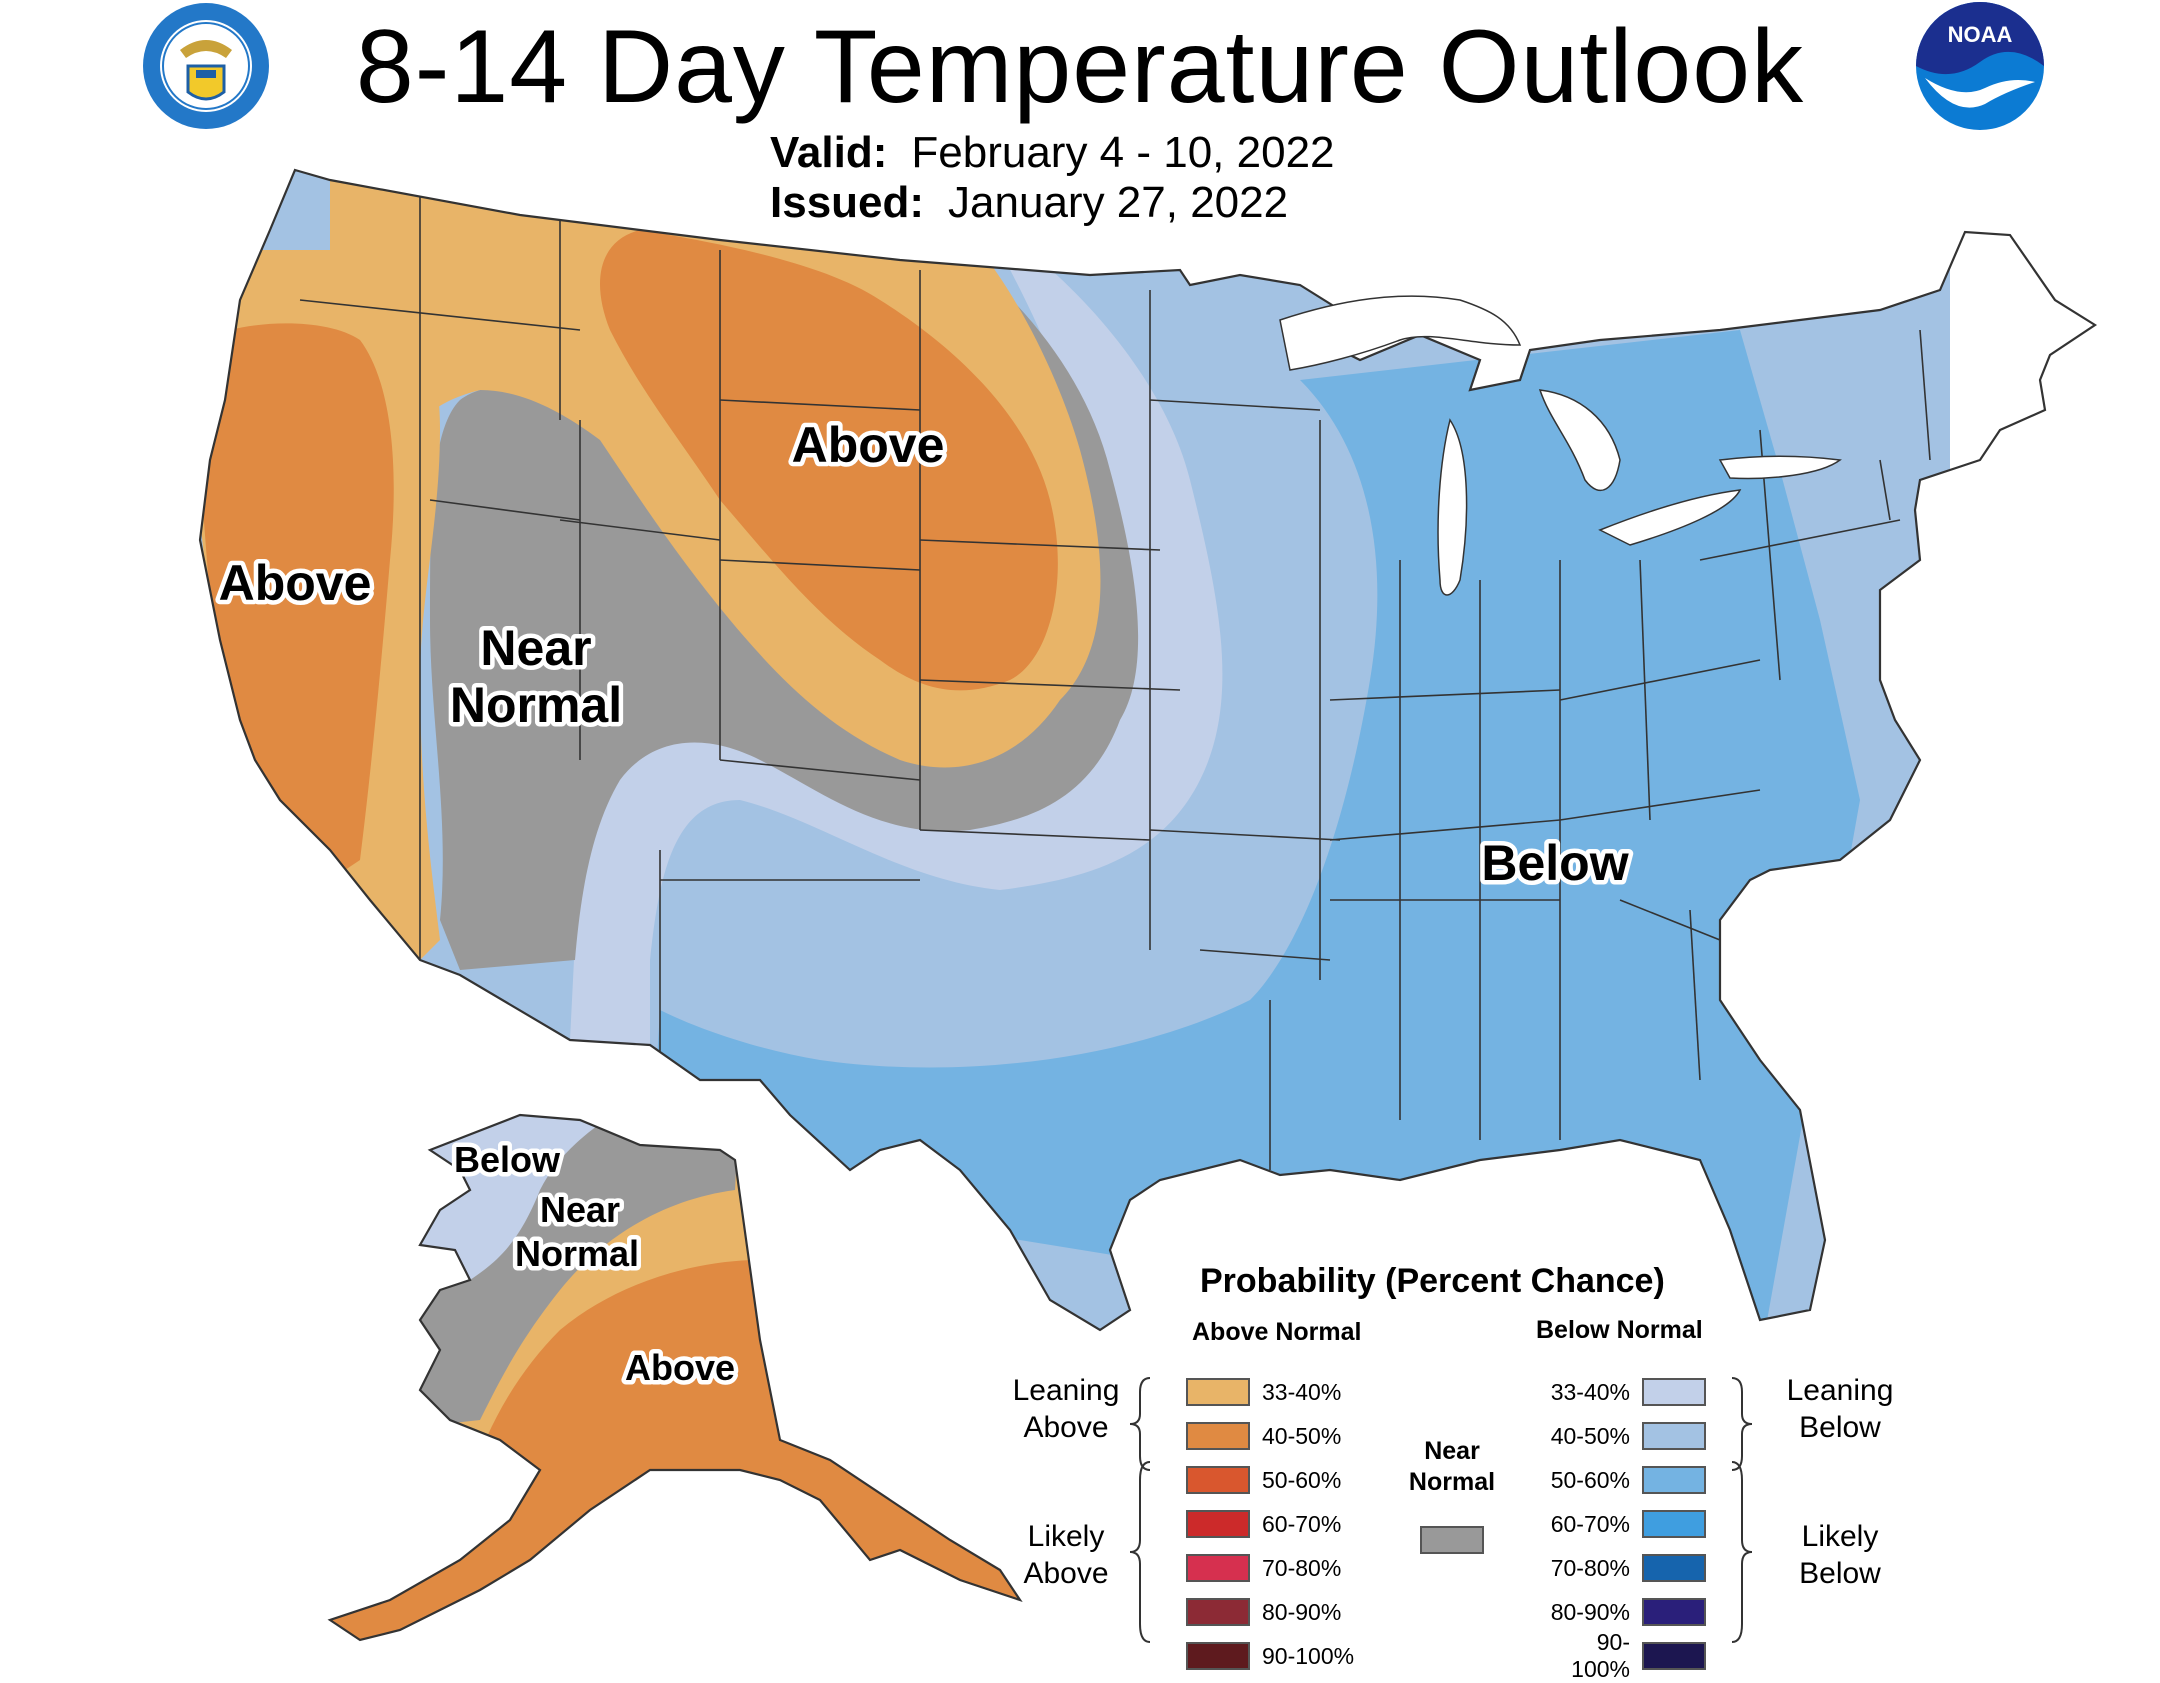  I want to click on valid-label: Valid:, so click(829, 152).